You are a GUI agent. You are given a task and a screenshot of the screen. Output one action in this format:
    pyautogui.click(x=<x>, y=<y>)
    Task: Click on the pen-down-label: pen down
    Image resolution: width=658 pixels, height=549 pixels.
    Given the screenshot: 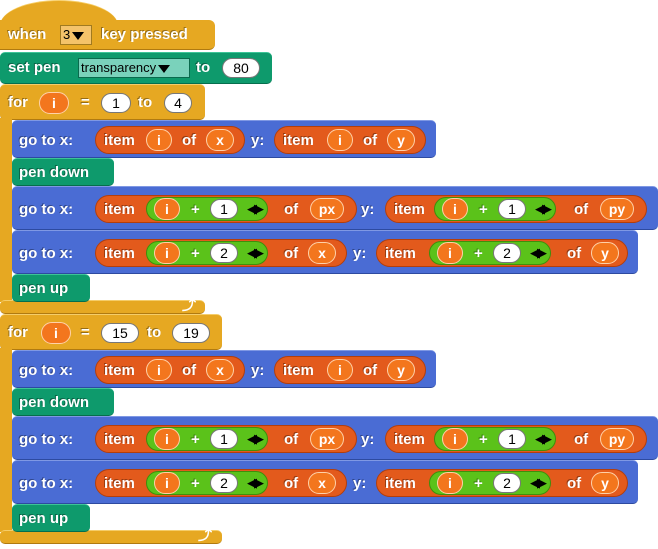 What is the action you would take?
    pyautogui.click(x=54, y=402)
    